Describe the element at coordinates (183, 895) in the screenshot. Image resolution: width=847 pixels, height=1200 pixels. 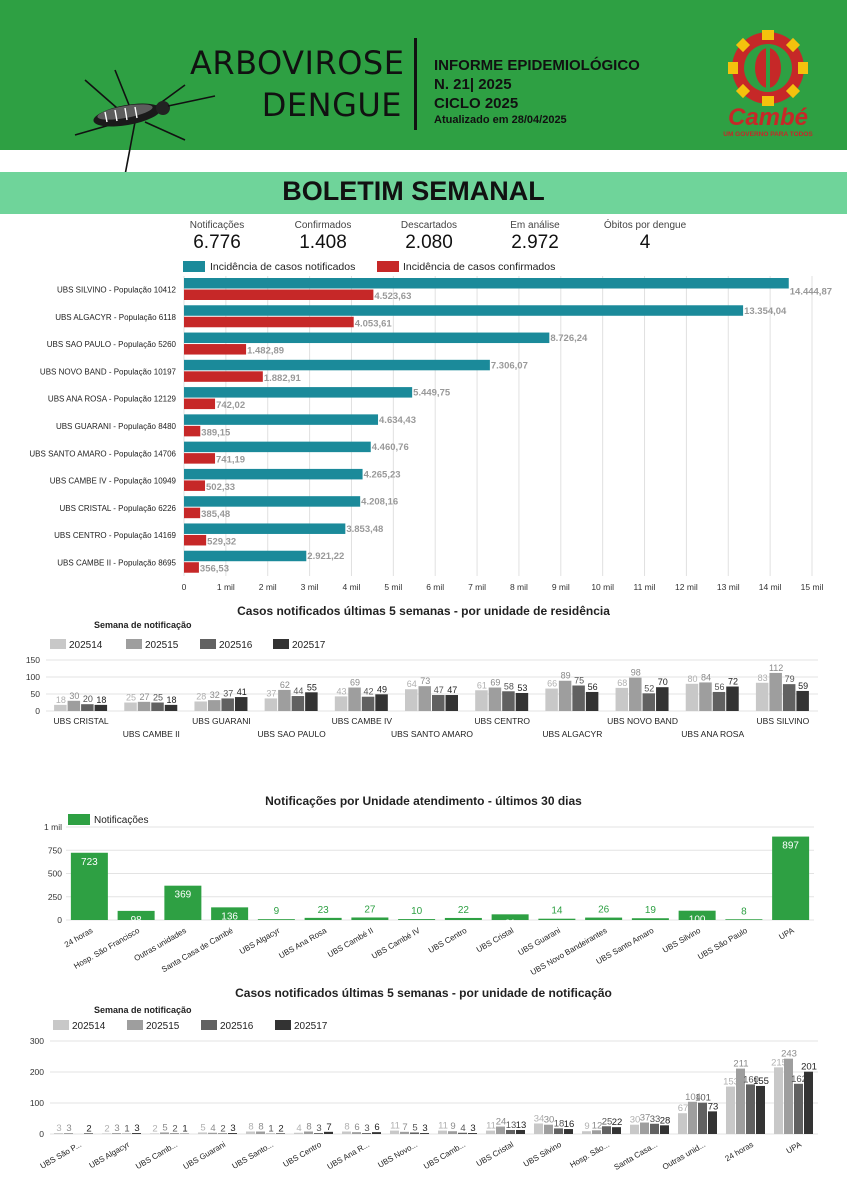
I see `data-label: 369` at that location.